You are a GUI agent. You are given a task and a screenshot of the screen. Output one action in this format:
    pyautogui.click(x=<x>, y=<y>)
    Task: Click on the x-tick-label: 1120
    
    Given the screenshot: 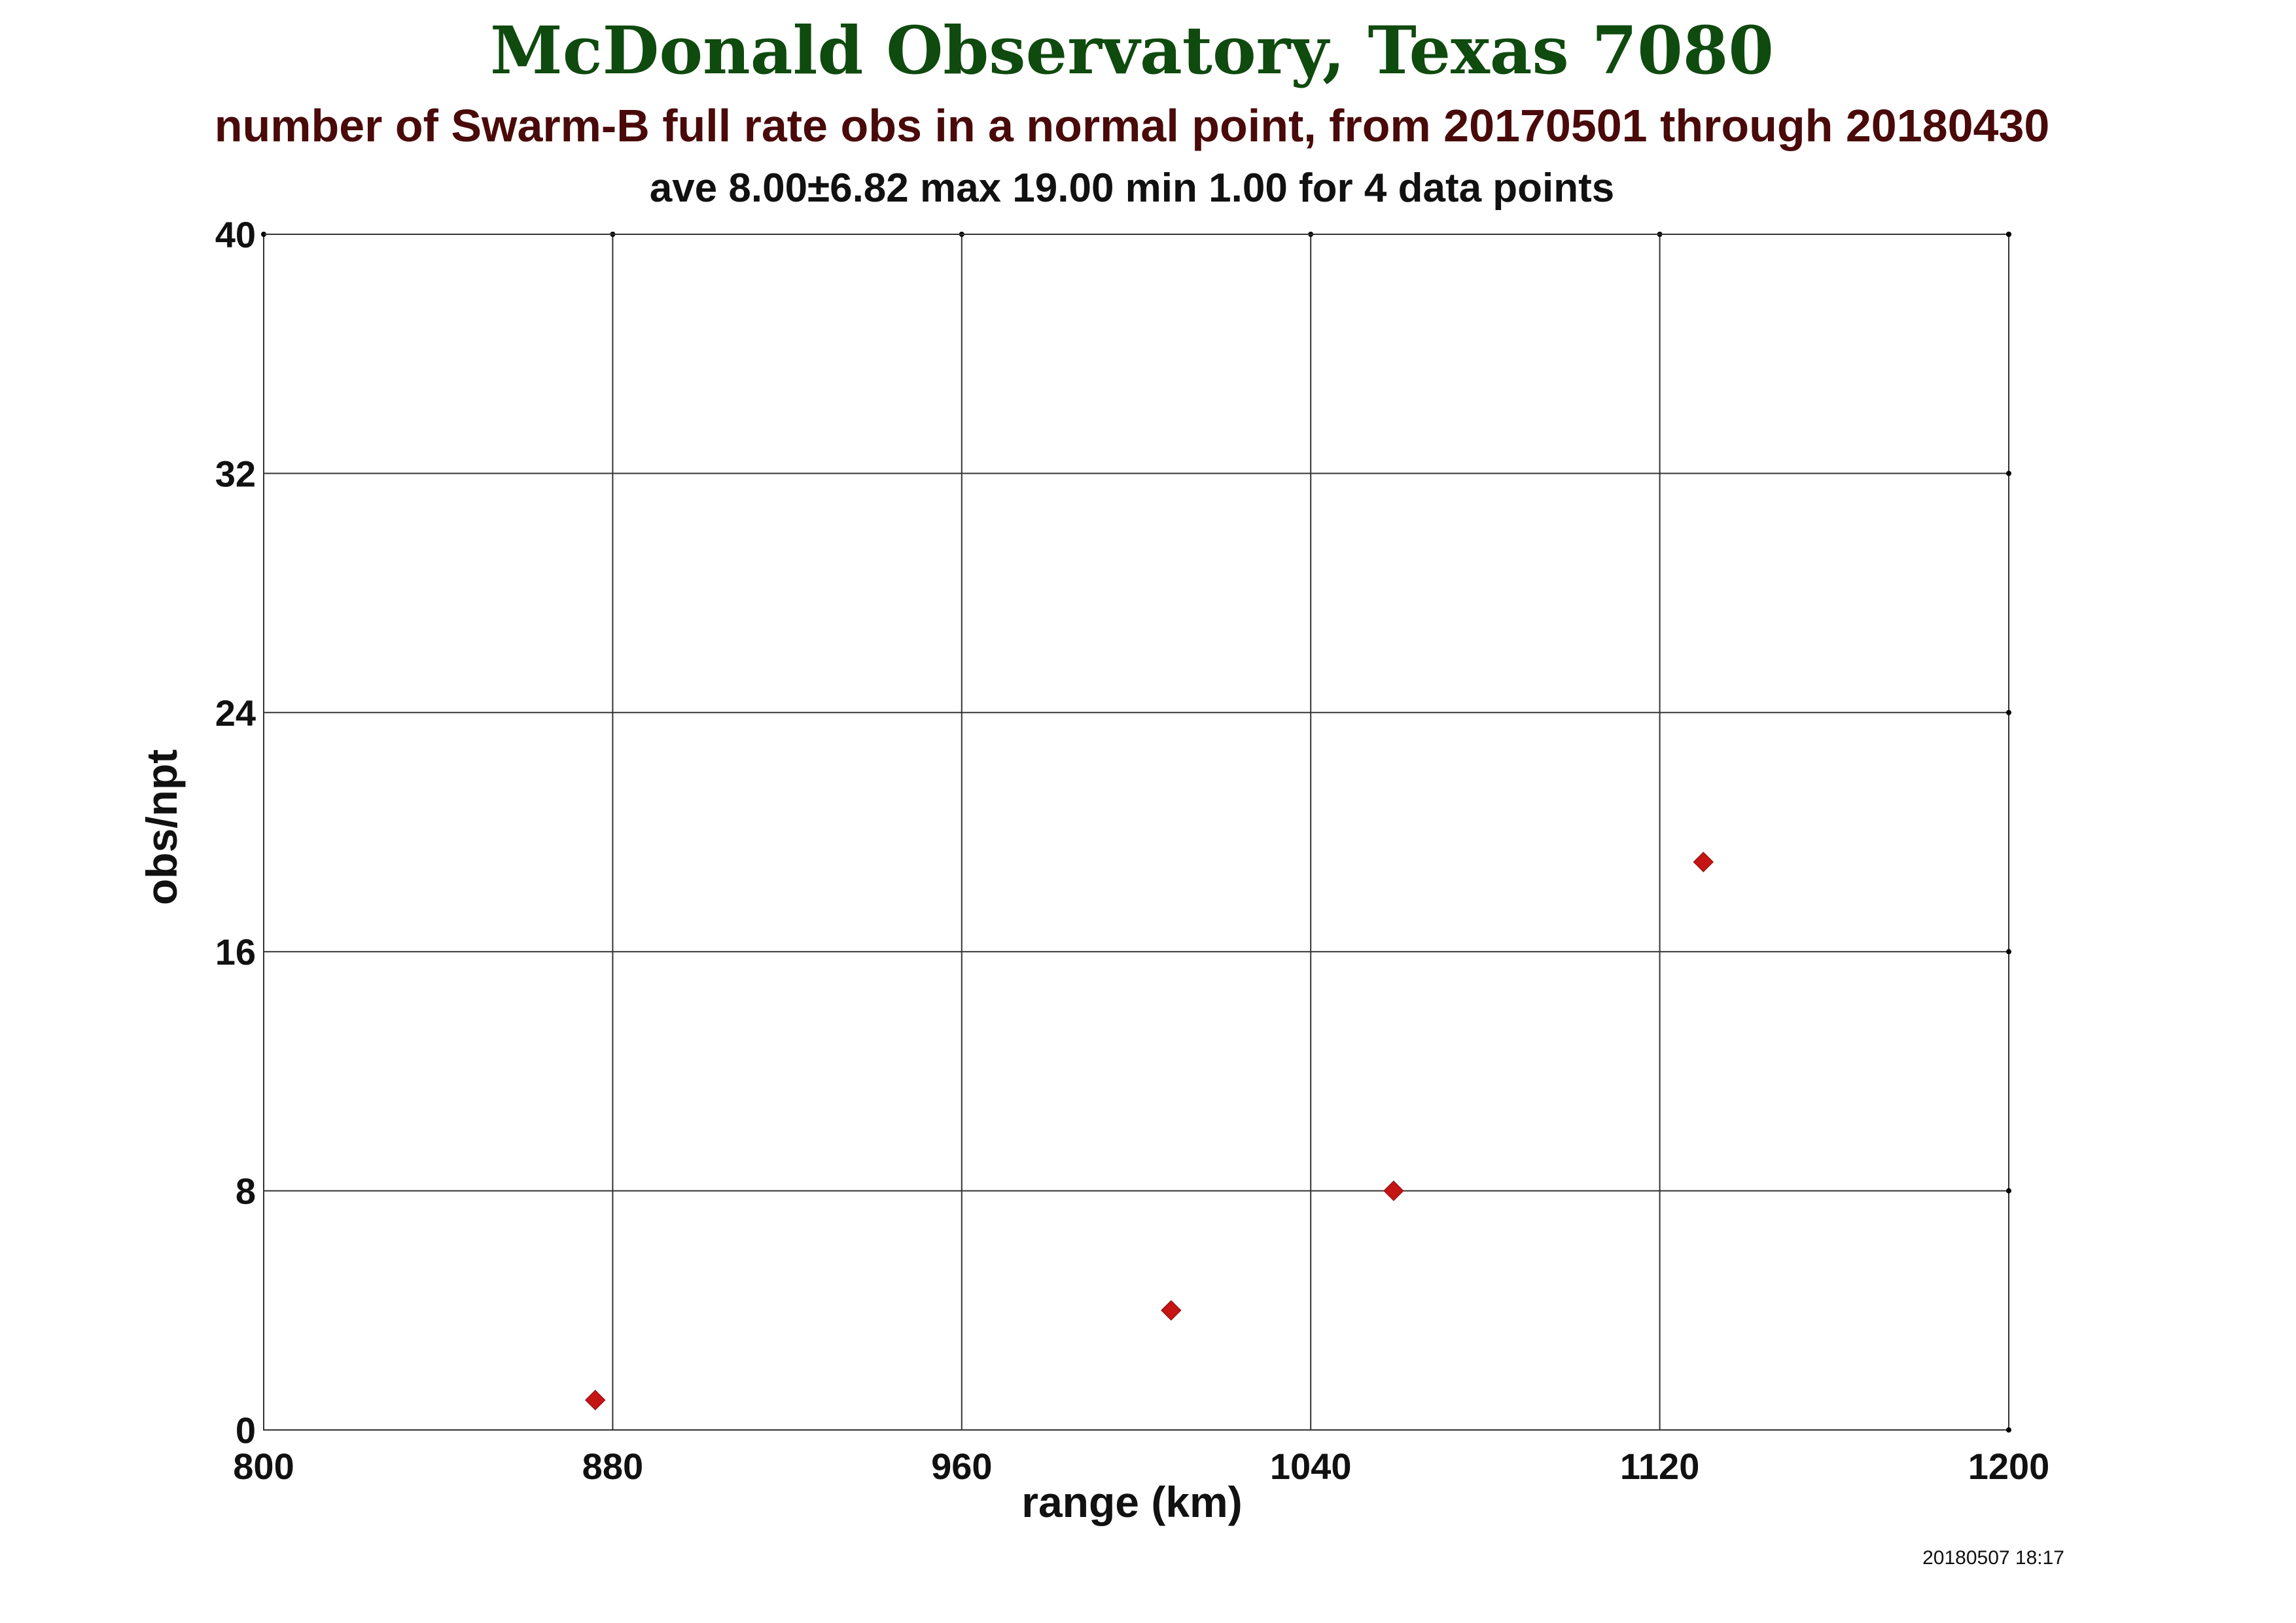 What is the action you would take?
    pyautogui.click(x=1660, y=1466)
    